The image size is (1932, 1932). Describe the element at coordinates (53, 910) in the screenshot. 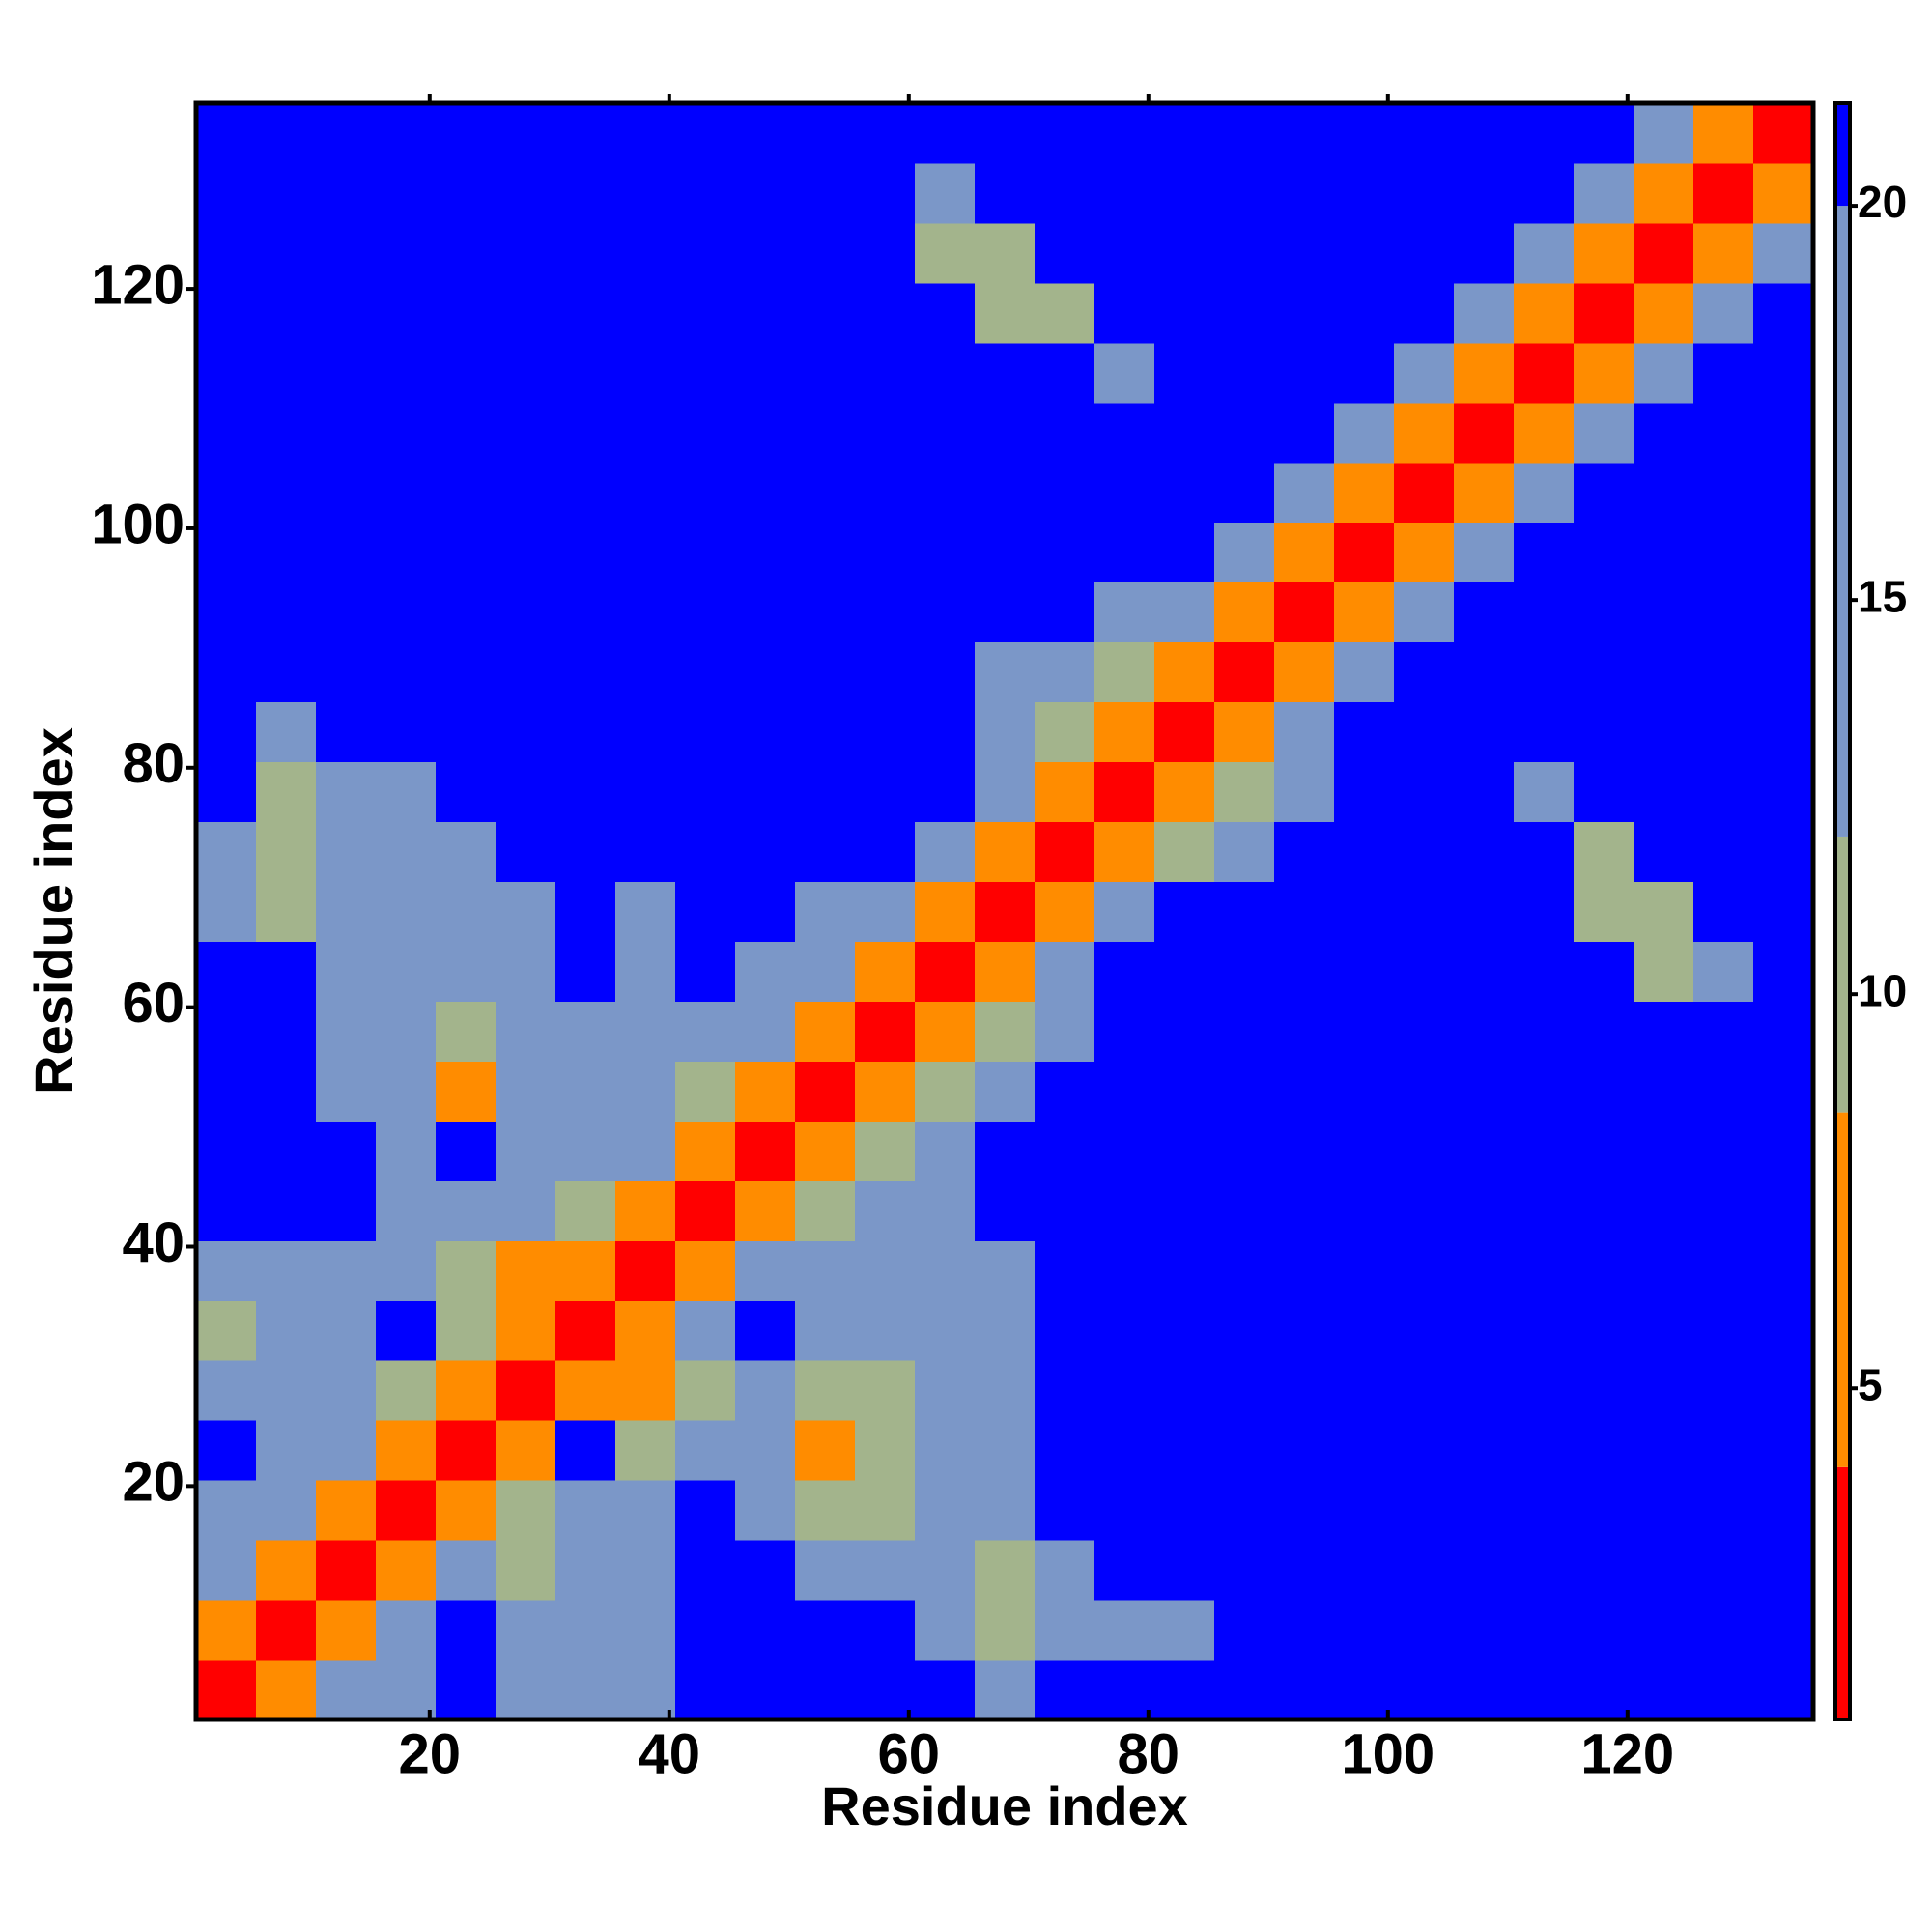

I see `y-axis-title: Residue index` at that location.